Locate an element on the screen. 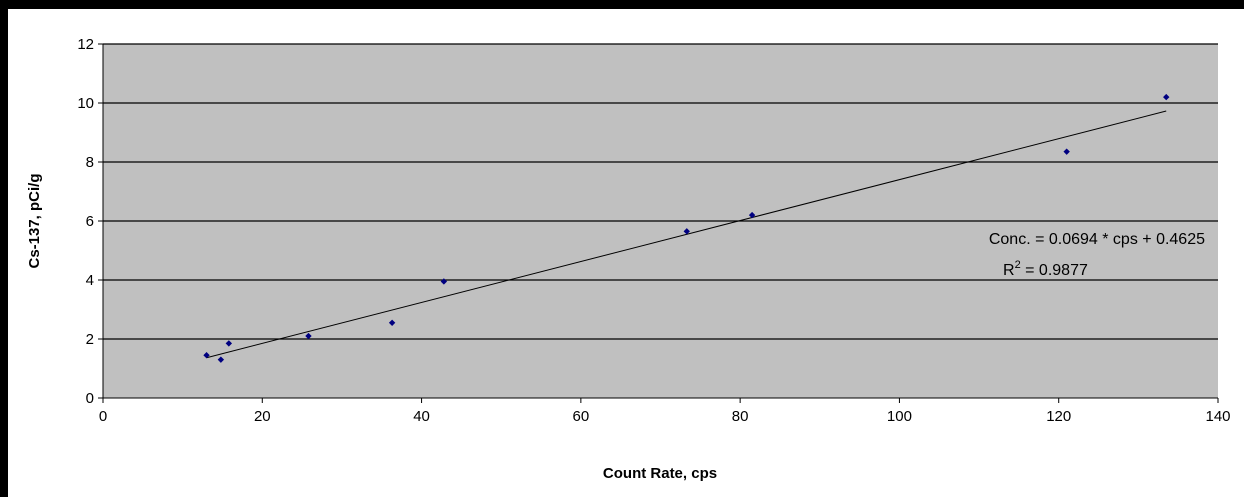 Image resolution: width=1244 pixels, height=497 pixels. y-tick-label-2: 4 is located at coordinates (90, 280).